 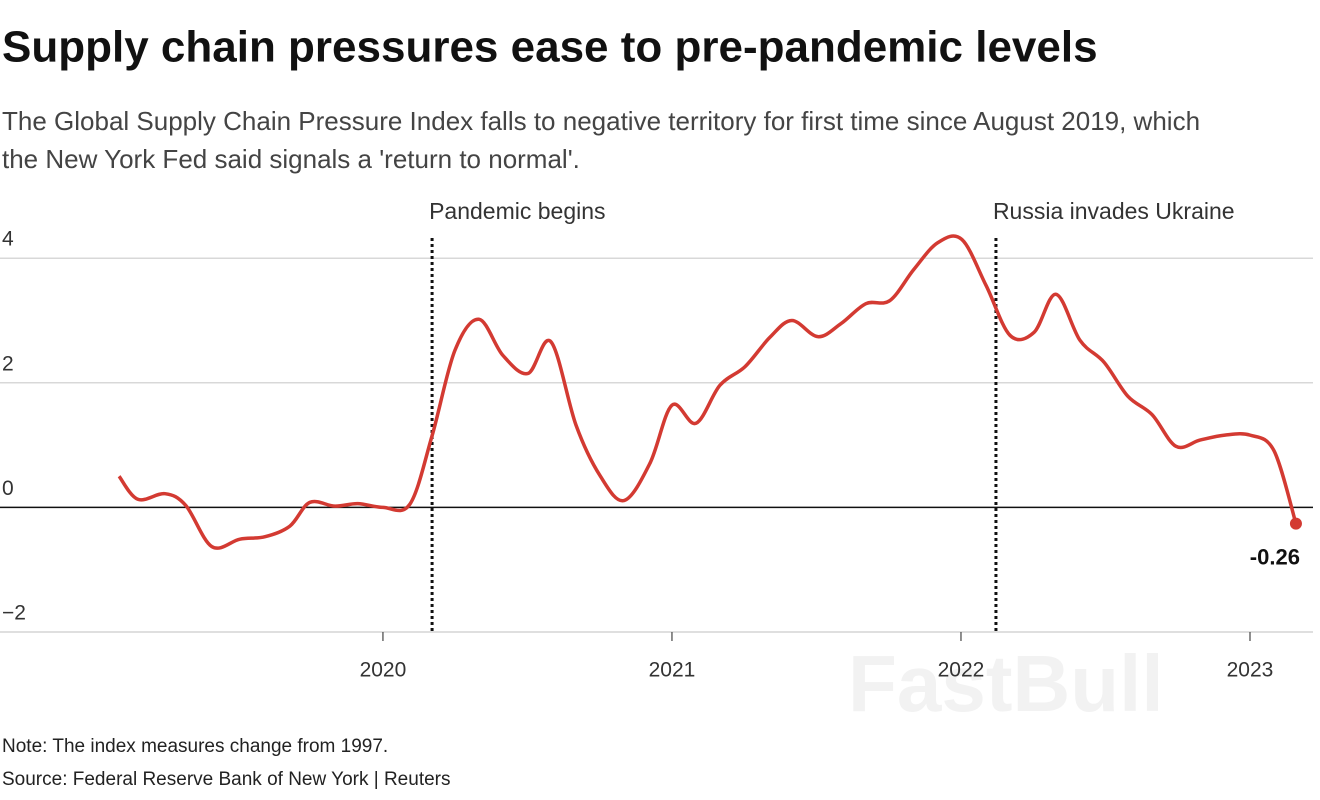 What do you see at coordinates (1006, 683) in the screenshot?
I see `watermark: FastBull` at bounding box center [1006, 683].